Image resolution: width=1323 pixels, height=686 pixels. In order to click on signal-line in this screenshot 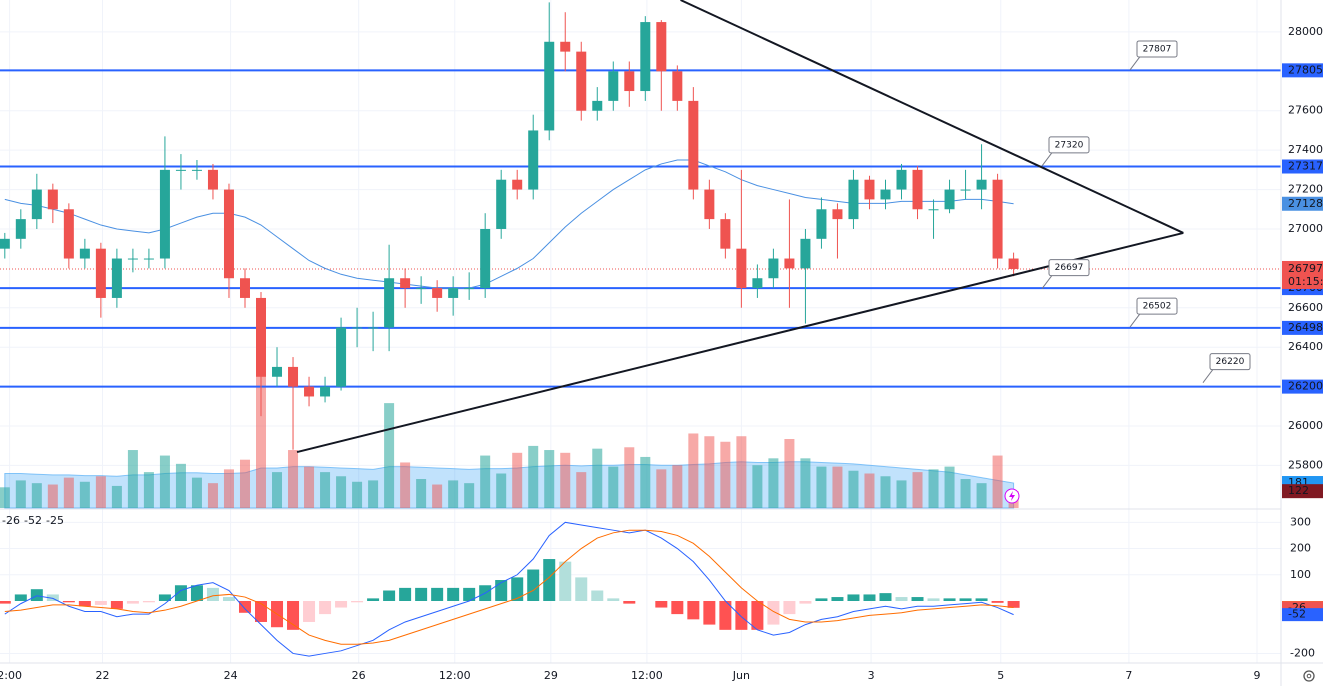, I will do `click(509, 587)`.